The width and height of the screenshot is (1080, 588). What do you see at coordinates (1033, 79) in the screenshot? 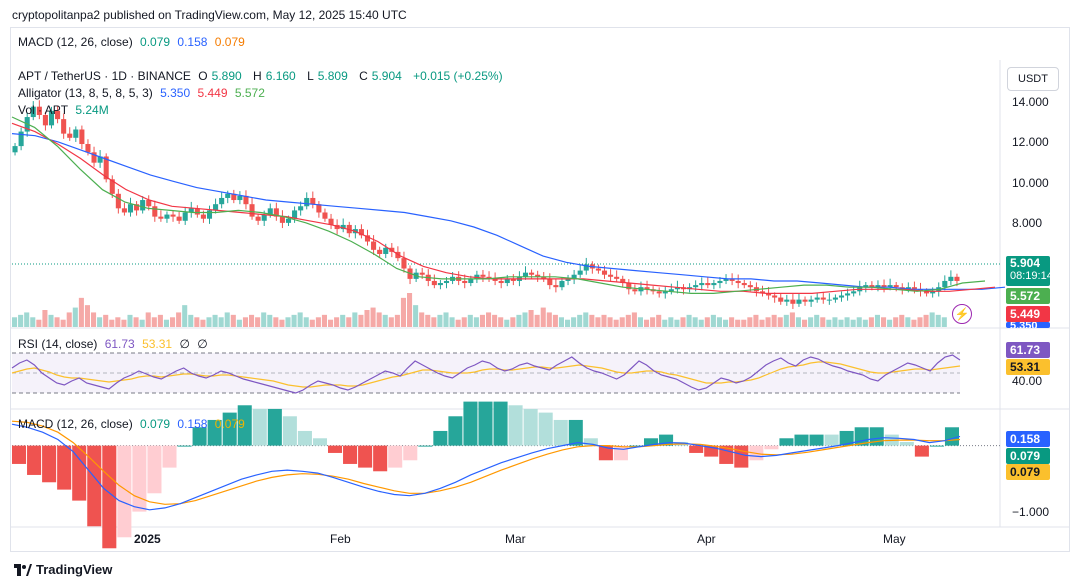
I see `currency-button: USDT` at bounding box center [1033, 79].